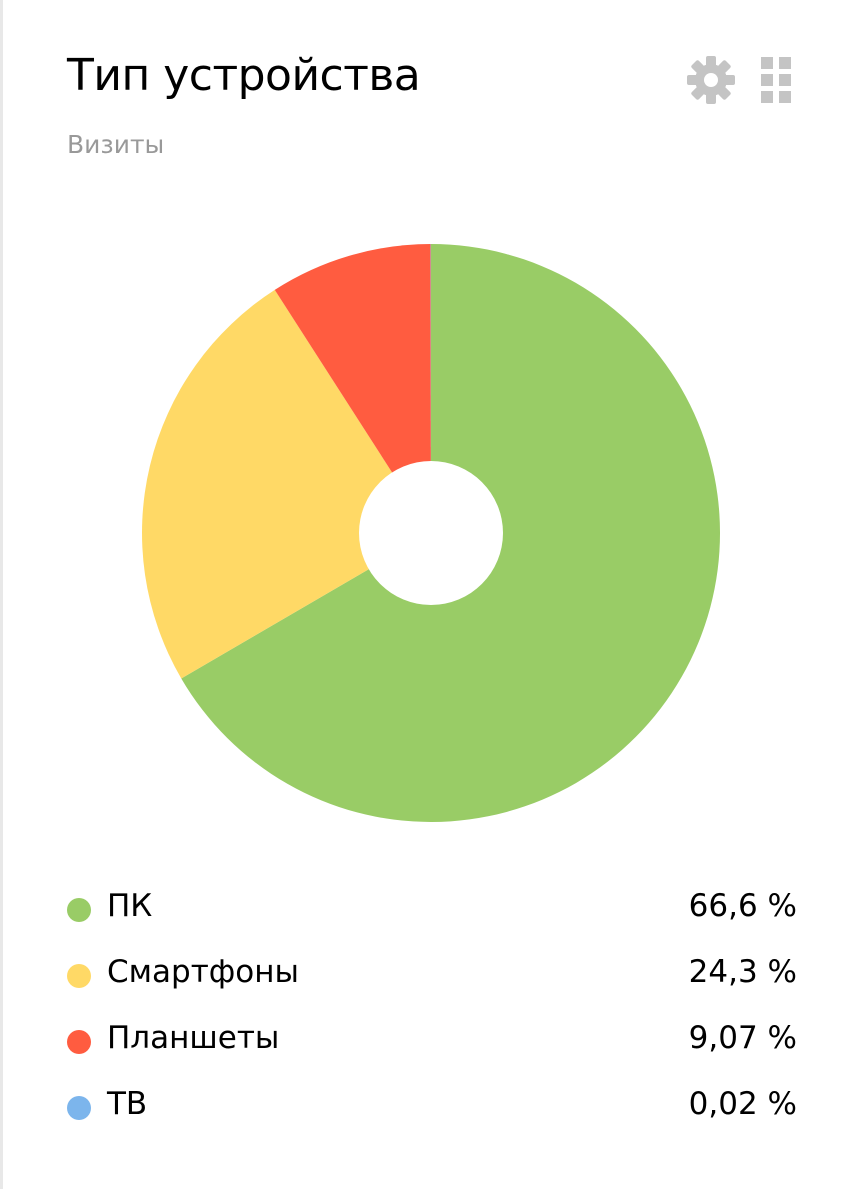 This screenshot has width=852, height=1189. I want to click on widget-subtitle: Визиты, so click(116, 144).